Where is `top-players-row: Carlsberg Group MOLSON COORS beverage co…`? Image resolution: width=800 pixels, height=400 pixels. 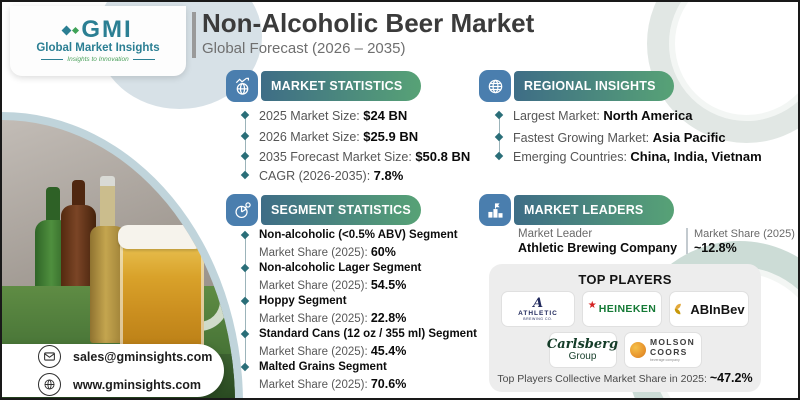
top-players-row: Carlsberg Group MOLSON COORS beverage co… is located at coordinates (625, 350).